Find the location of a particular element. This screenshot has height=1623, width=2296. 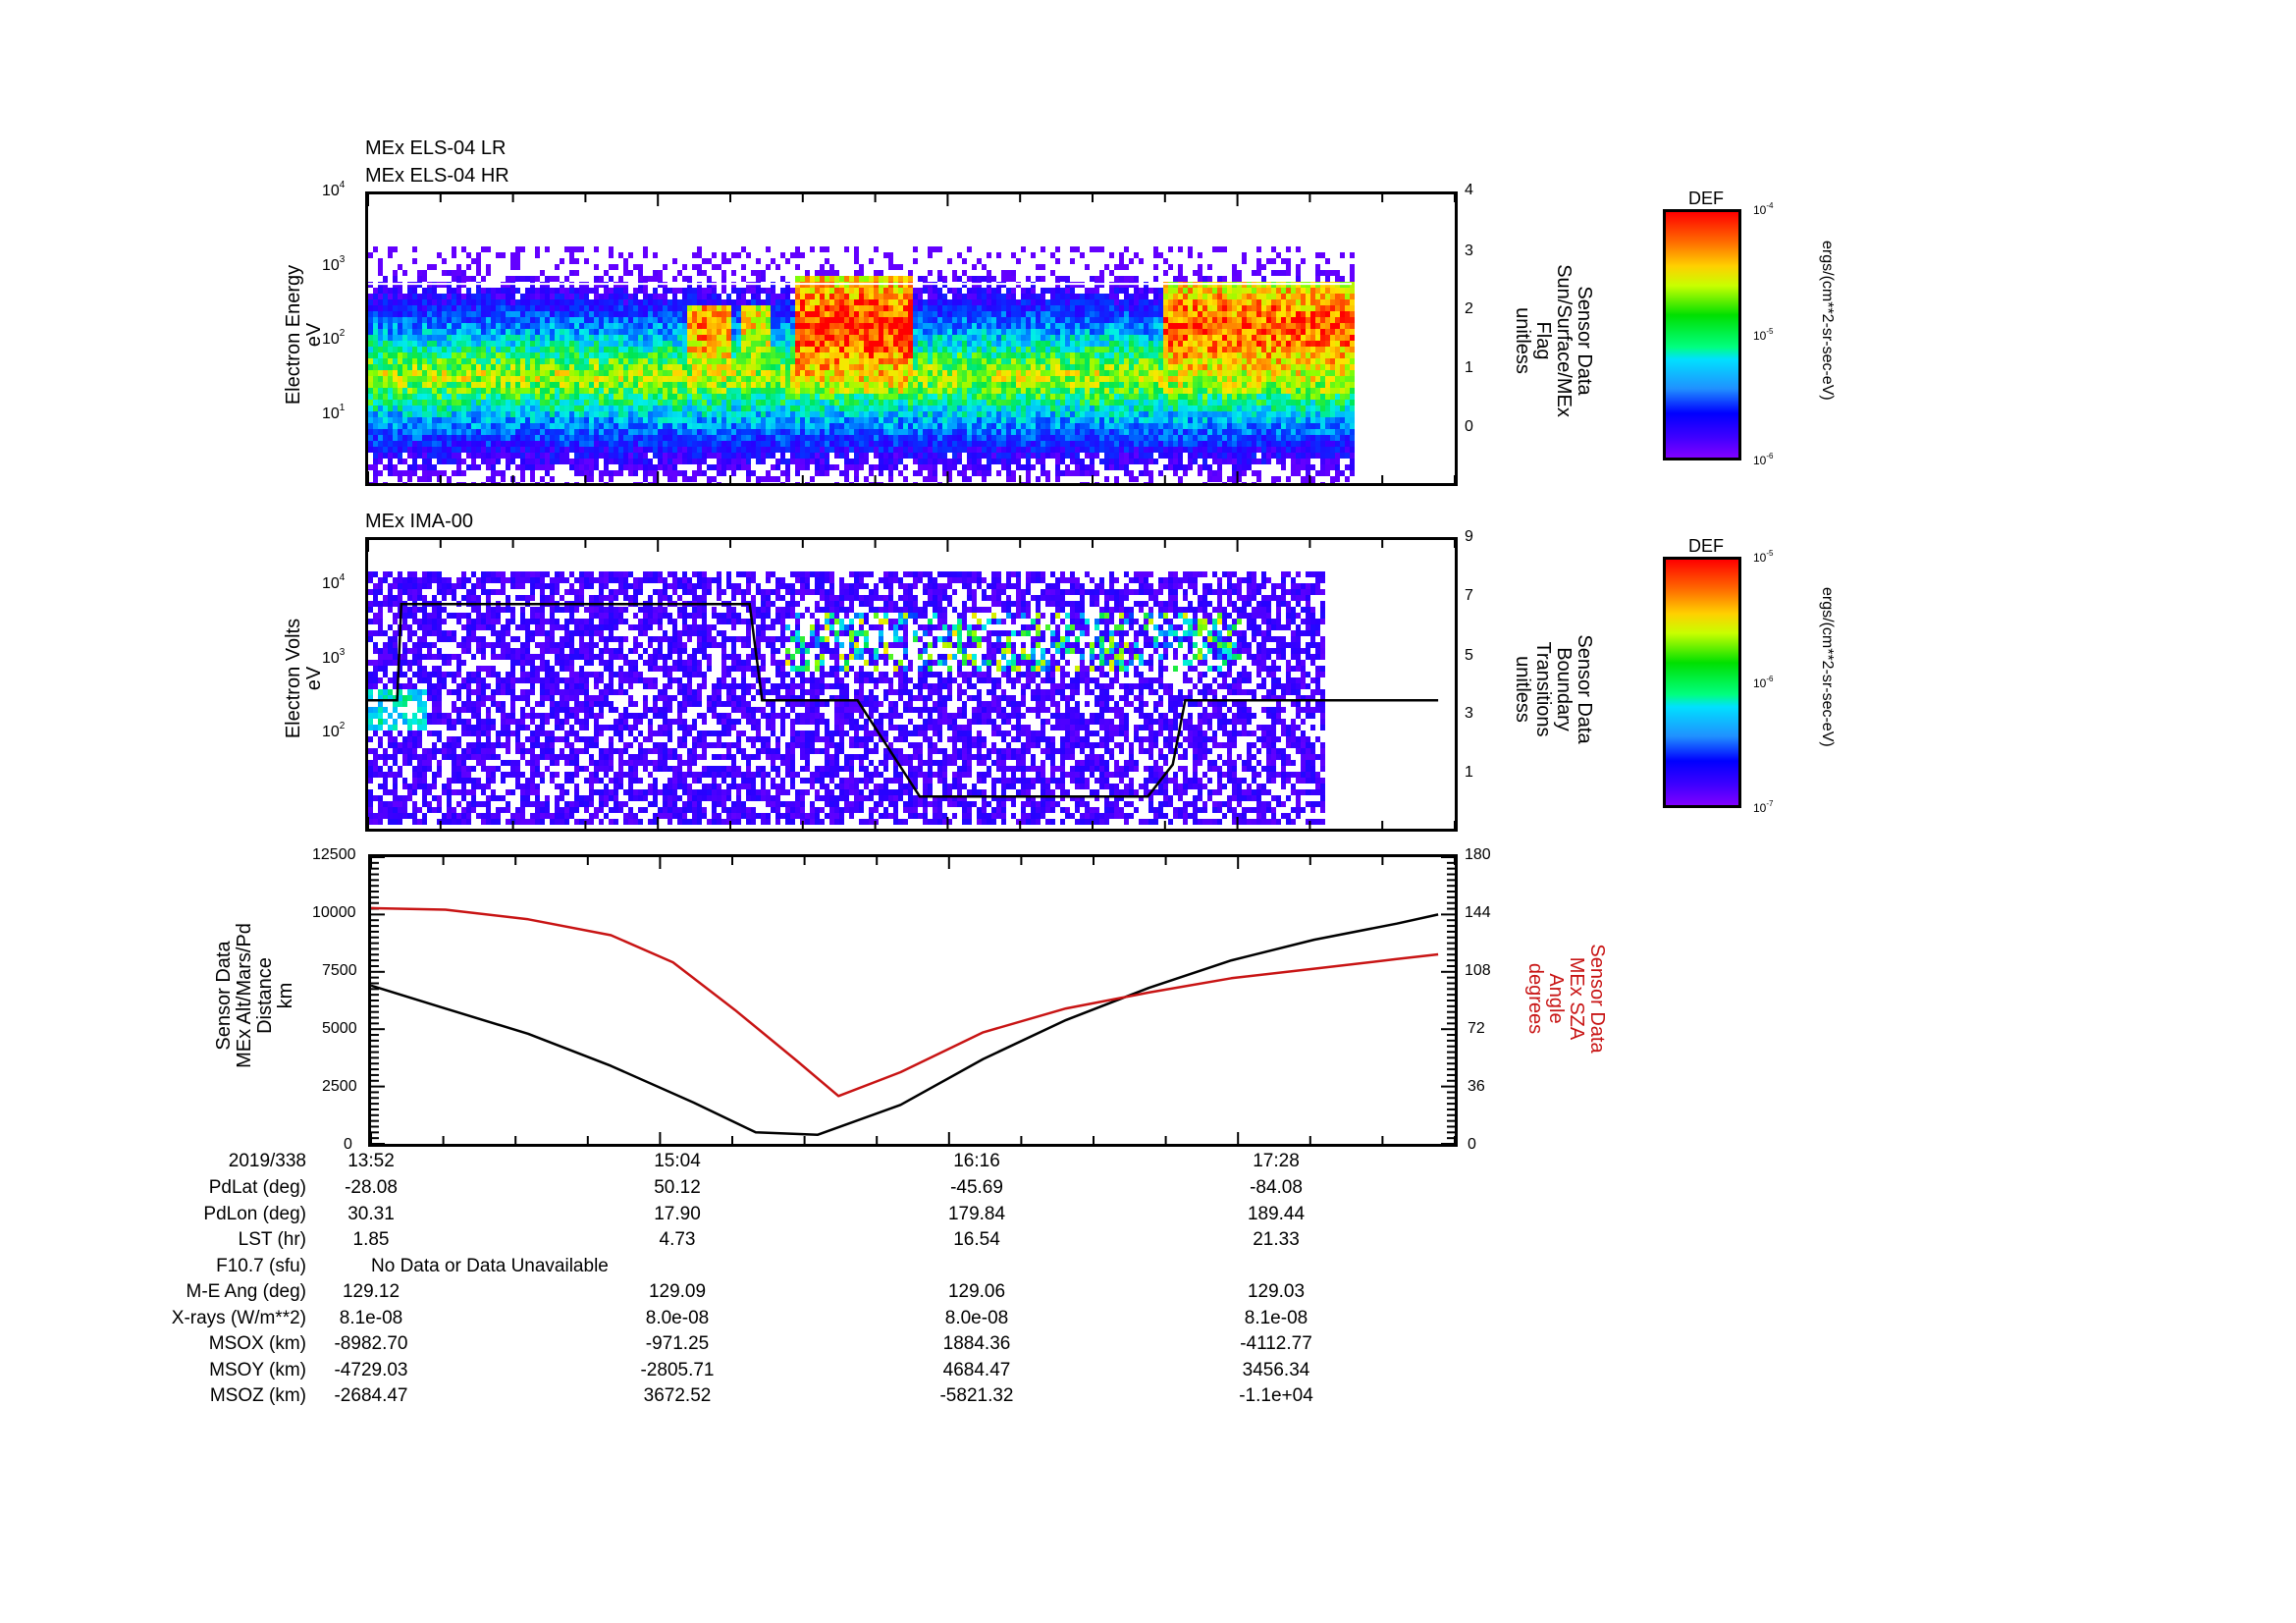

table-row-label: M-E Ang (deg) is located at coordinates (247, 1292).